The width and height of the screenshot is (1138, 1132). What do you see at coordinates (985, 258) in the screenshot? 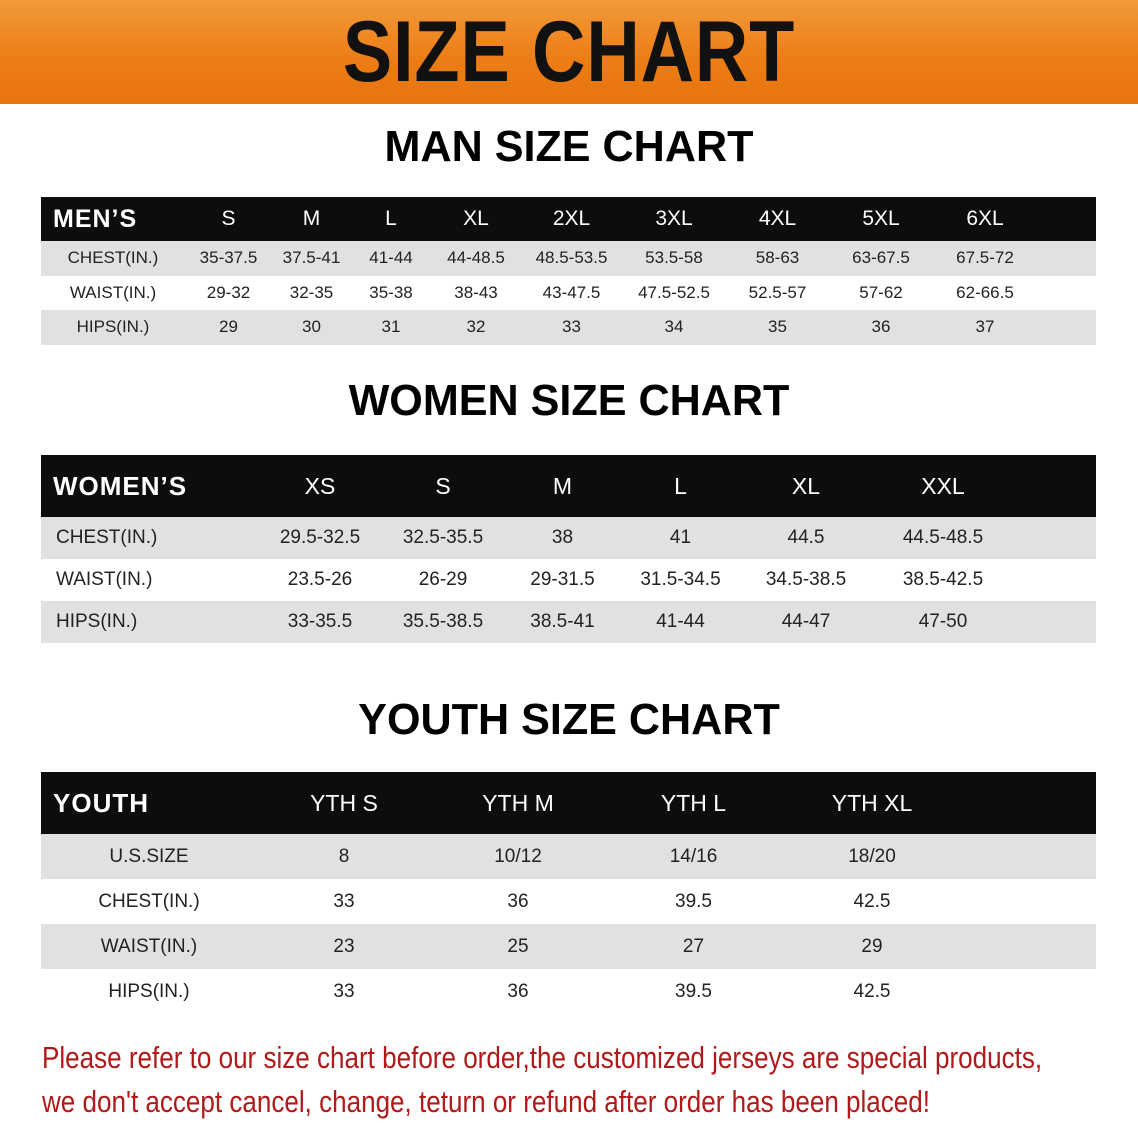
I see `value-cell: 67.5-72` at bounding box center [985, 258].